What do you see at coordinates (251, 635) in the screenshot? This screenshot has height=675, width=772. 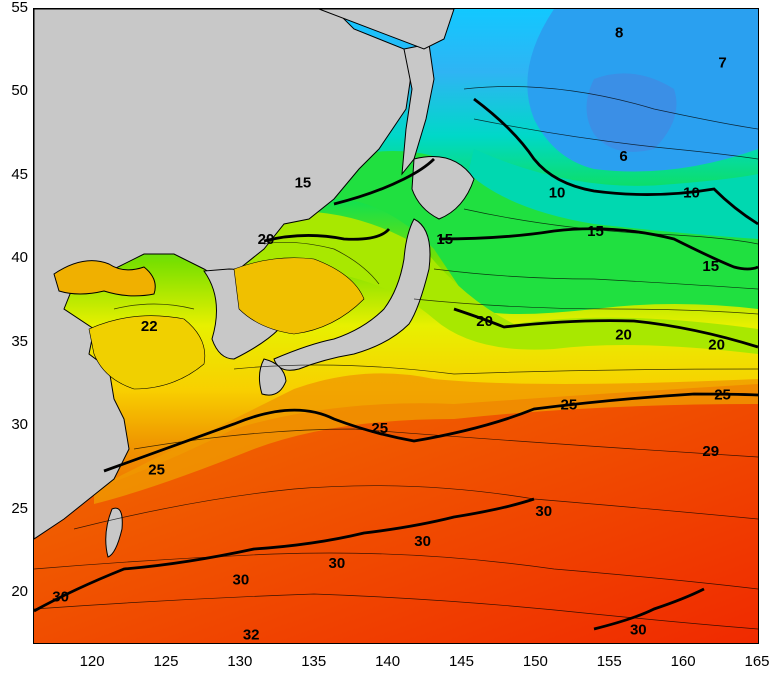 I see `contour-value-label: 32` at bounding box center [251, 635].